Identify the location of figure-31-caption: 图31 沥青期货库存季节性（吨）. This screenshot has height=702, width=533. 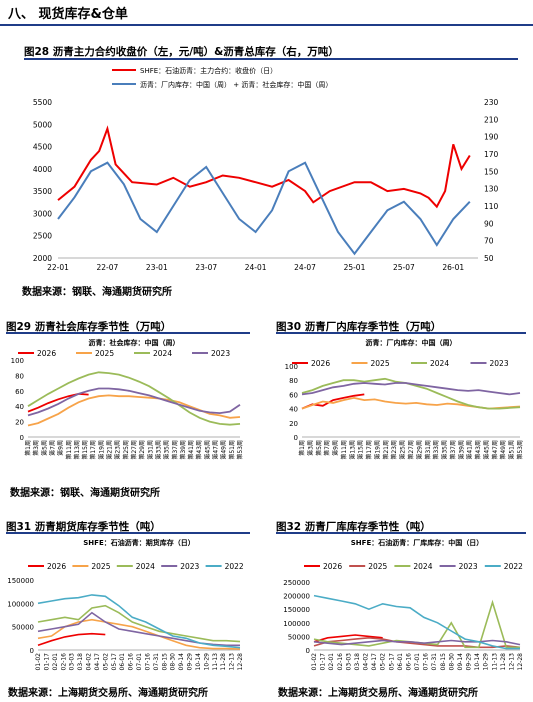
(83, 527).